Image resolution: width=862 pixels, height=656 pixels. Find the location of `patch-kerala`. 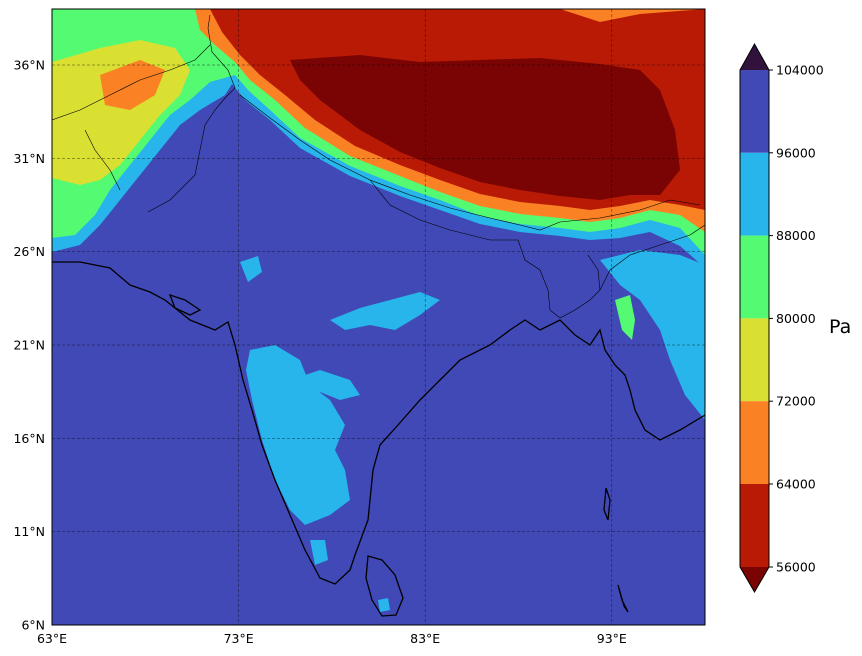

patch-kerala is located at coordinates (319, 552).